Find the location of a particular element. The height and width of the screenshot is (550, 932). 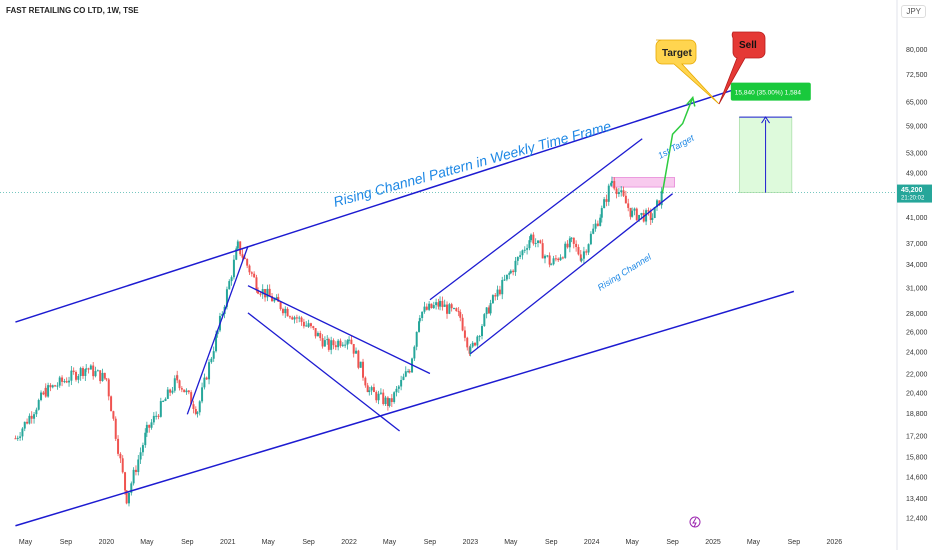

wedge-upper-line is located at coordinates (339, 330).